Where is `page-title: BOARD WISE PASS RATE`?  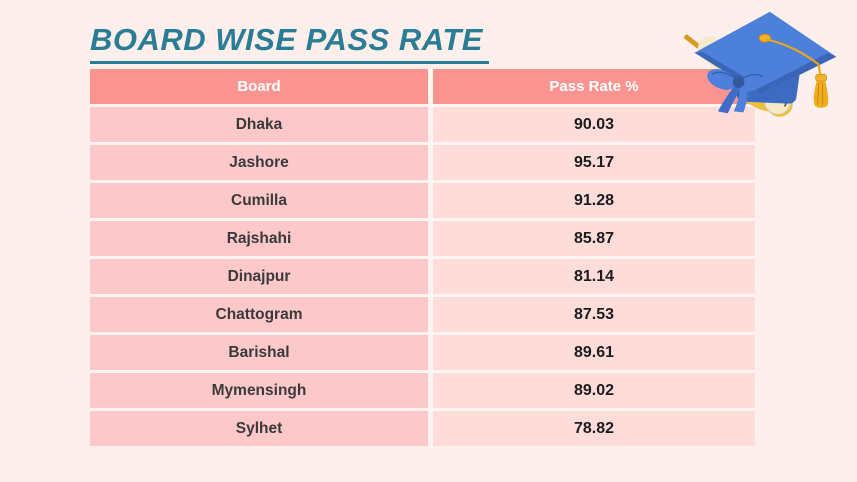 page-title: BOARD WISE PASS RATE is located at coordinates (289, 43).